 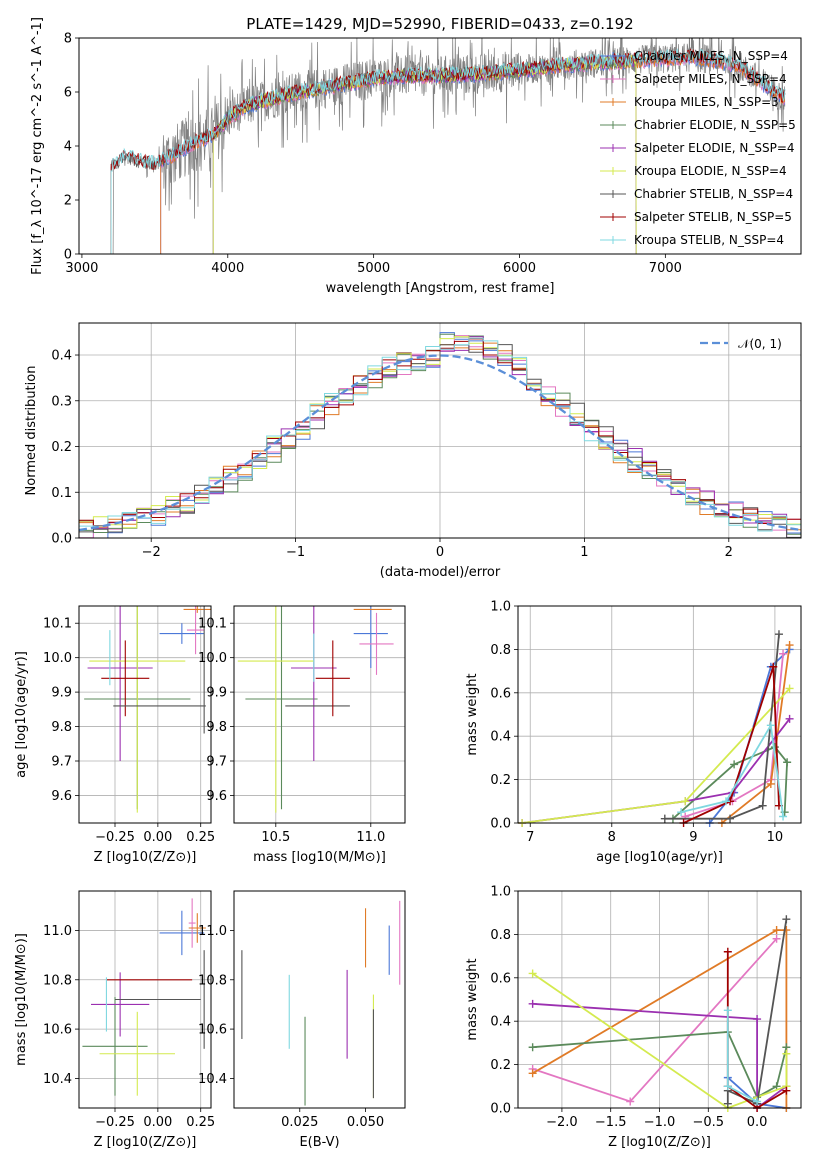 I want to click on y-tick-label: 0.1, so click(x=61, y=493).